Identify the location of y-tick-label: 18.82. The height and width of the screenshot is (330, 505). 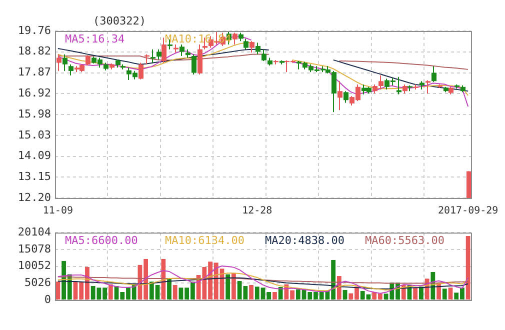
(34, 51).